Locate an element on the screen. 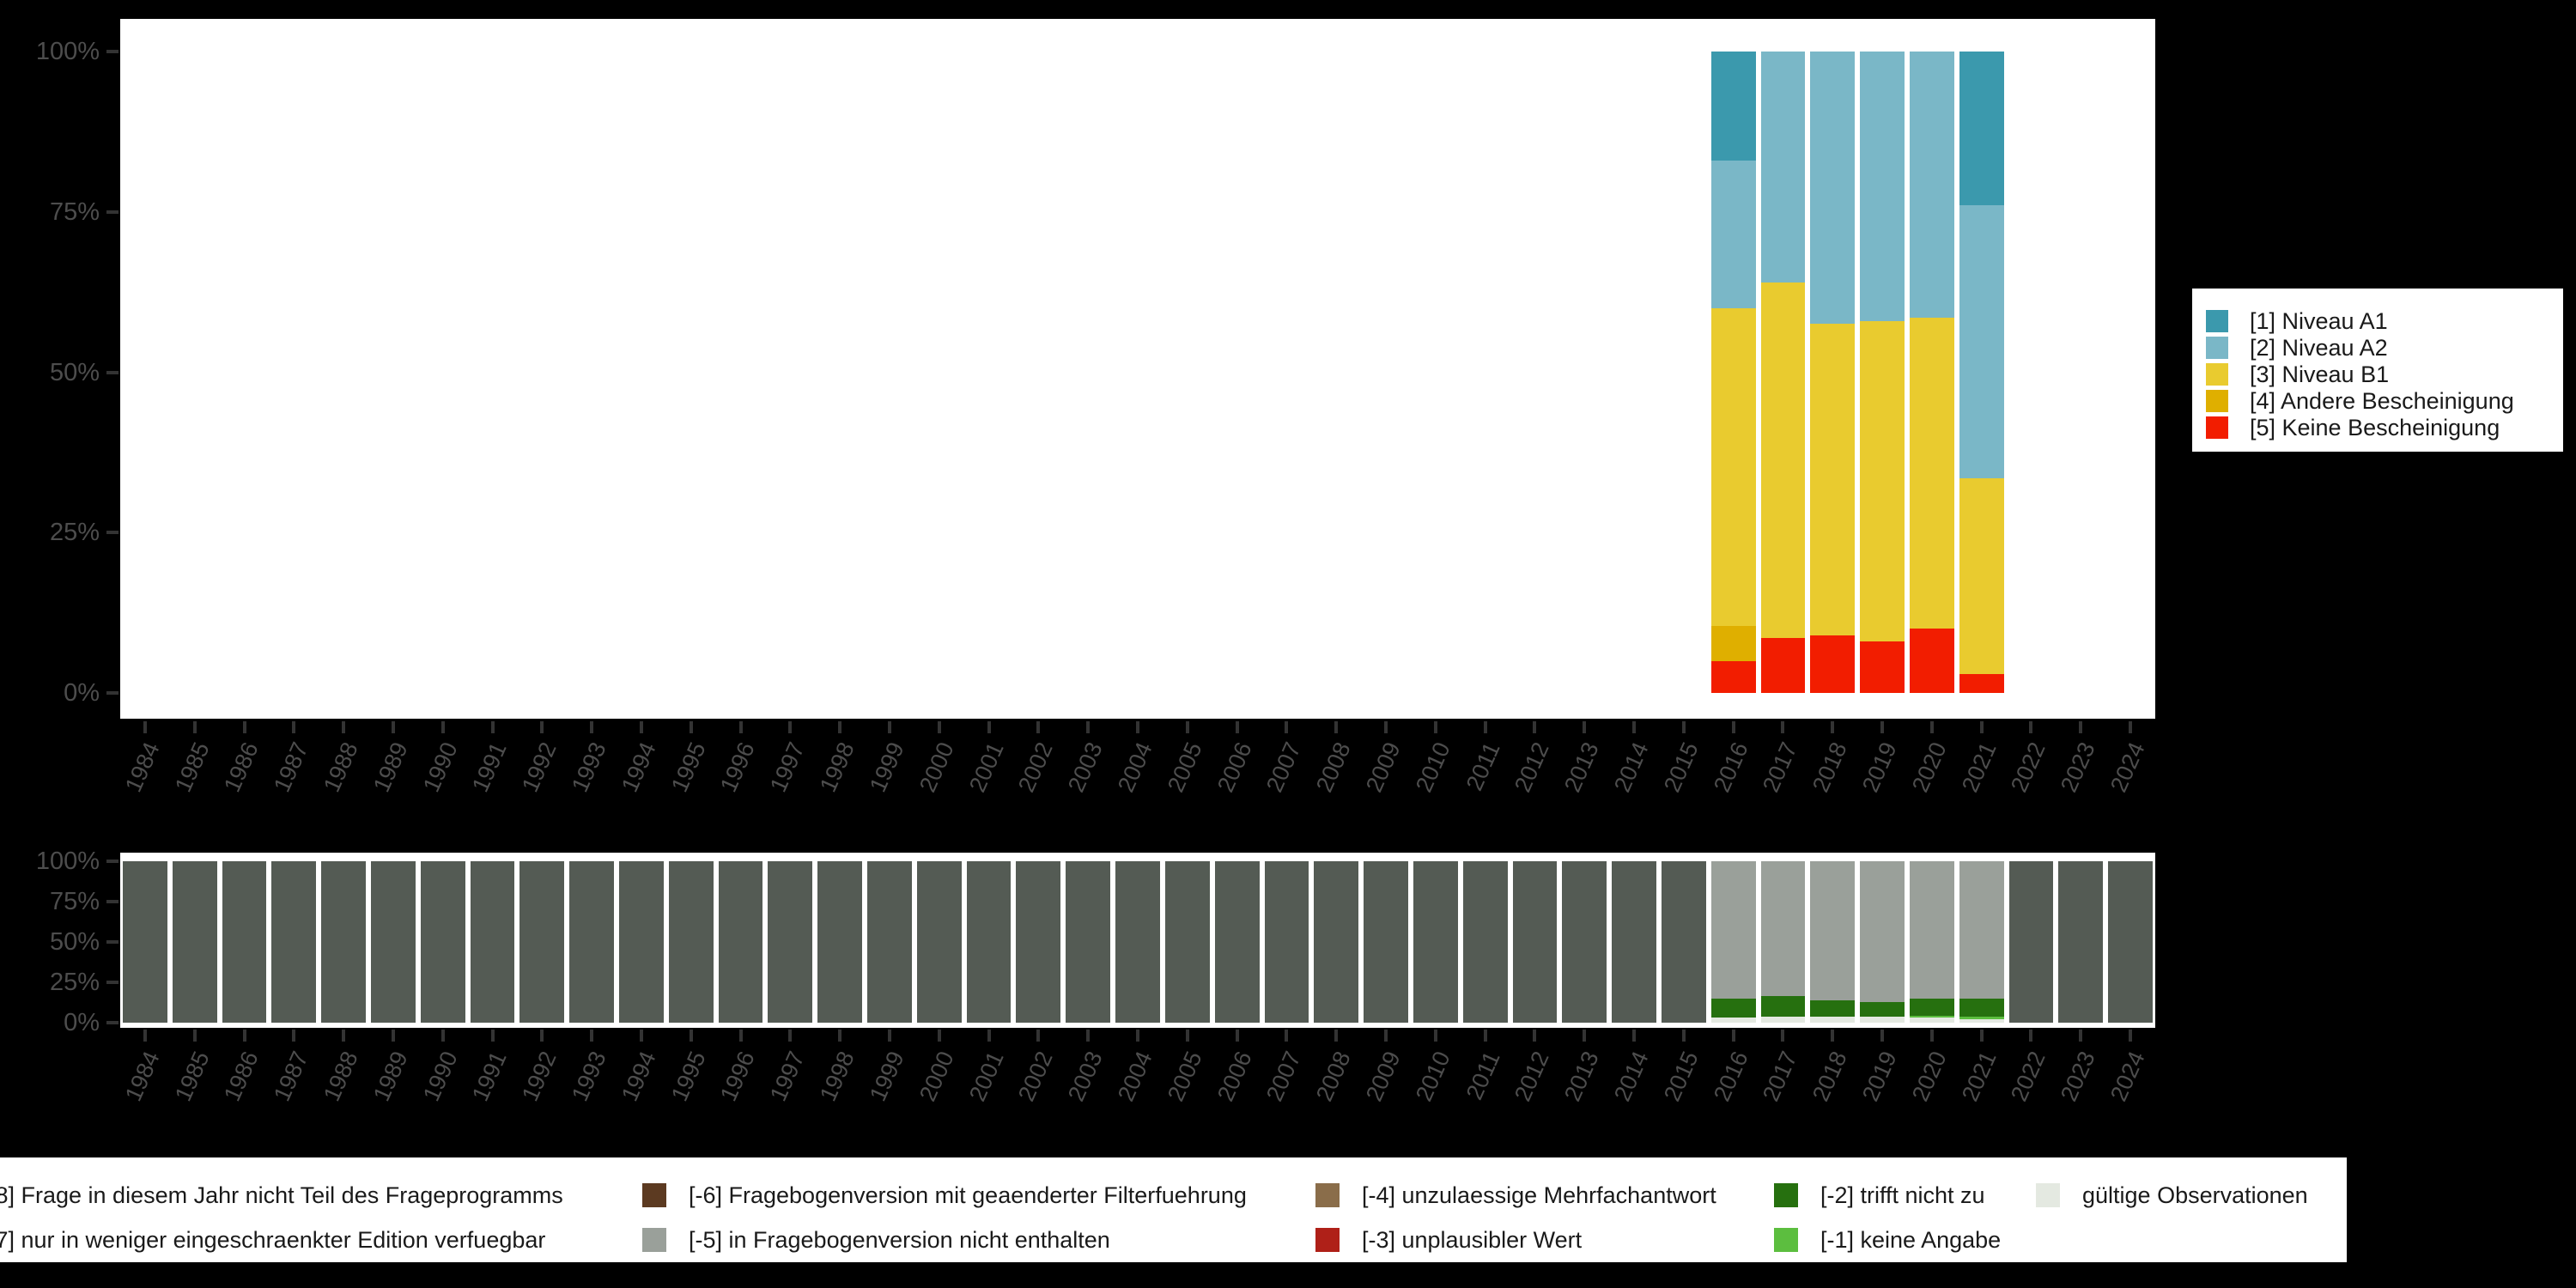 This screenshot has height=1288, width=2576. bar-2003 is located at coordinates (1089, 942).